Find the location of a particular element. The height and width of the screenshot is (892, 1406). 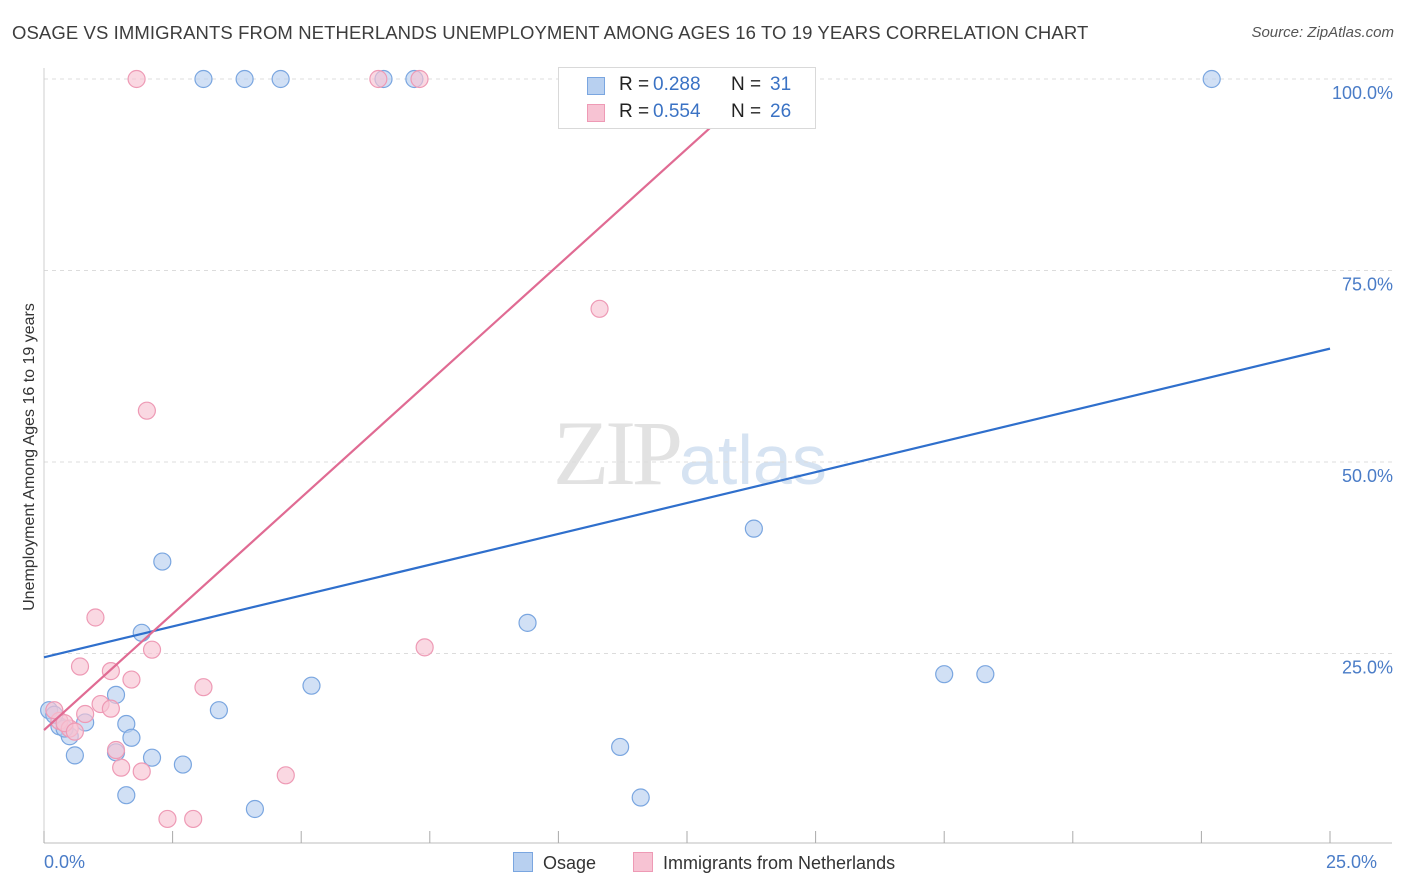

x-tick-label-max: 25.0% is located at coordinates (1352, 862).